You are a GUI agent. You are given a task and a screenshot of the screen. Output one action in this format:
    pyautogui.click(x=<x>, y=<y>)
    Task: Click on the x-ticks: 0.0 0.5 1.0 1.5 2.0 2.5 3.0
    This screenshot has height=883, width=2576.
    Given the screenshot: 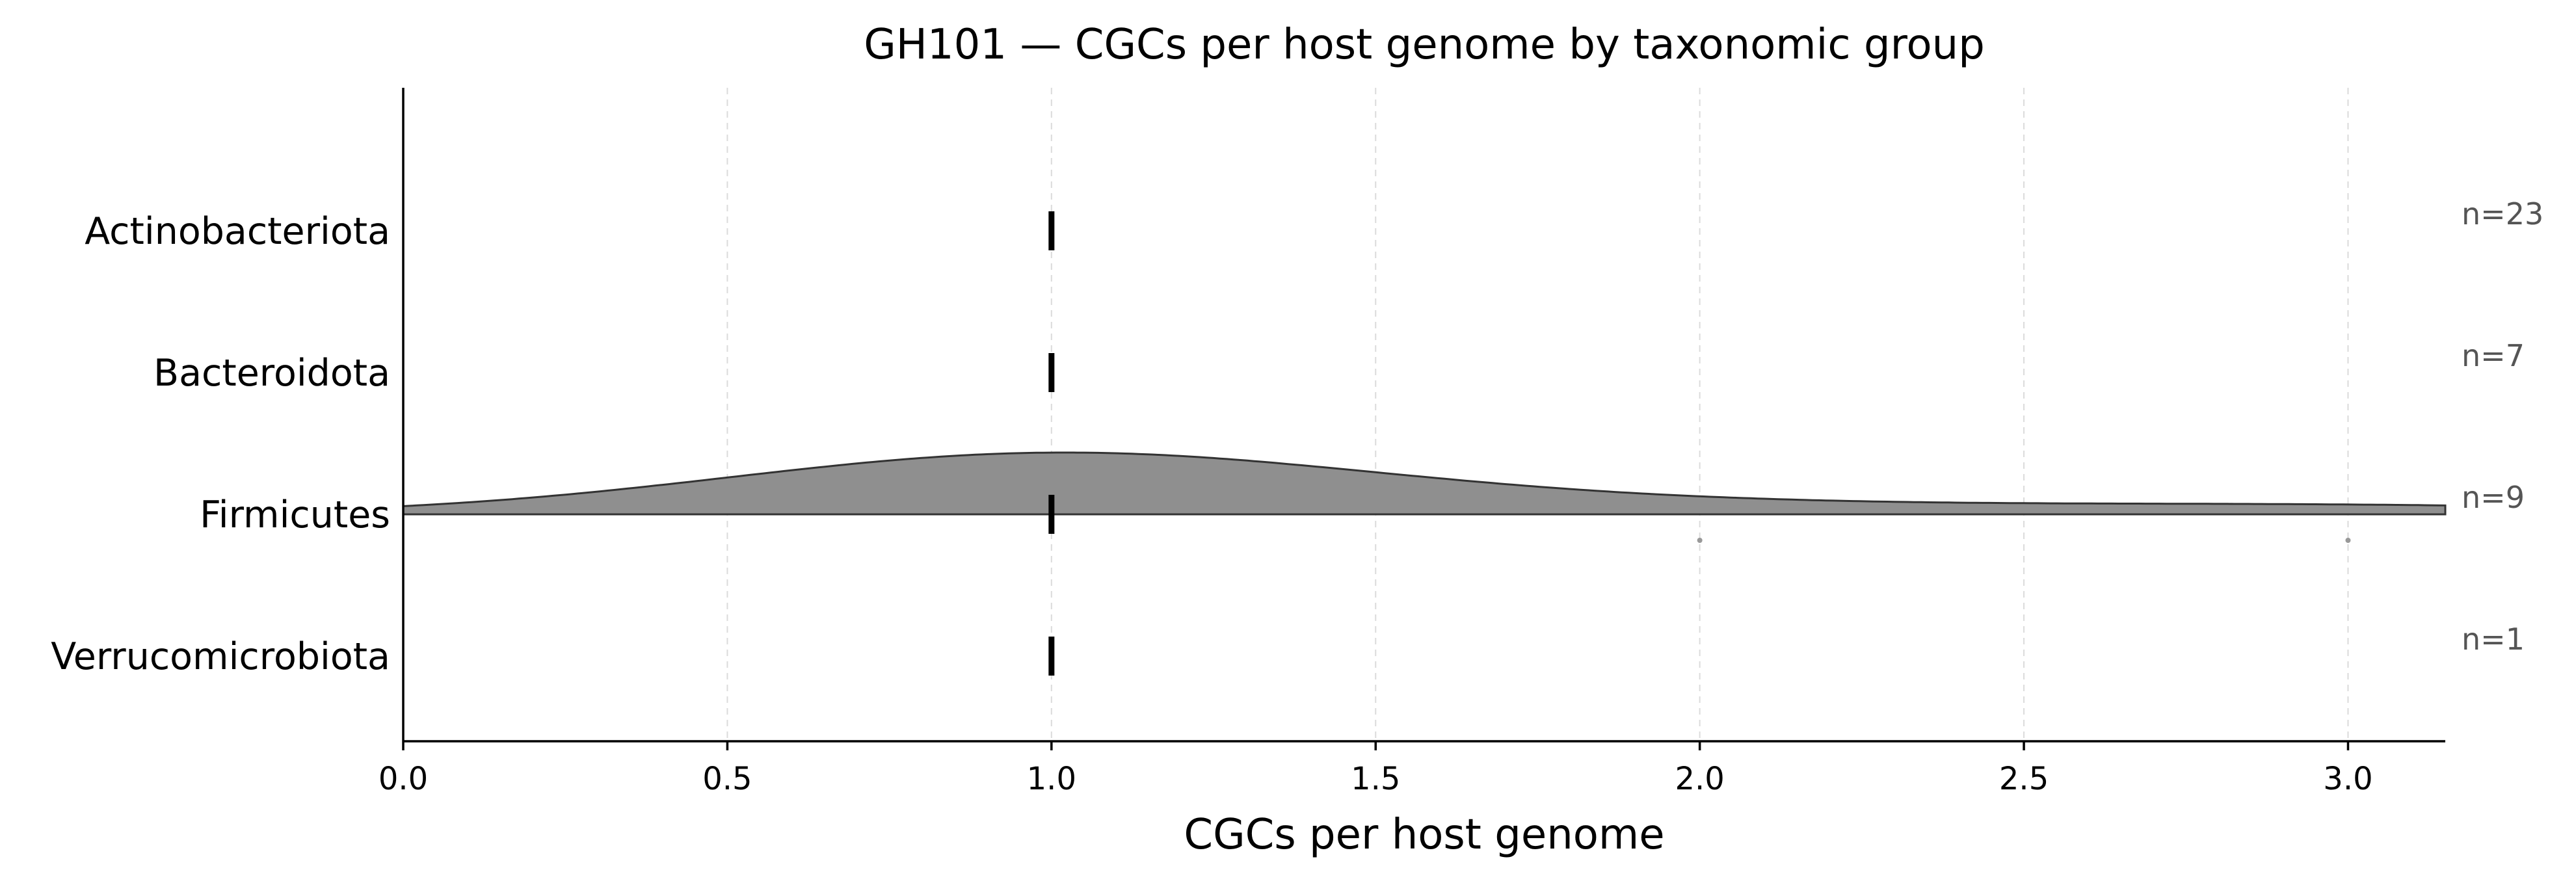 What is the action you would take?
    pyautogui.click(x=1375, y=769)
    